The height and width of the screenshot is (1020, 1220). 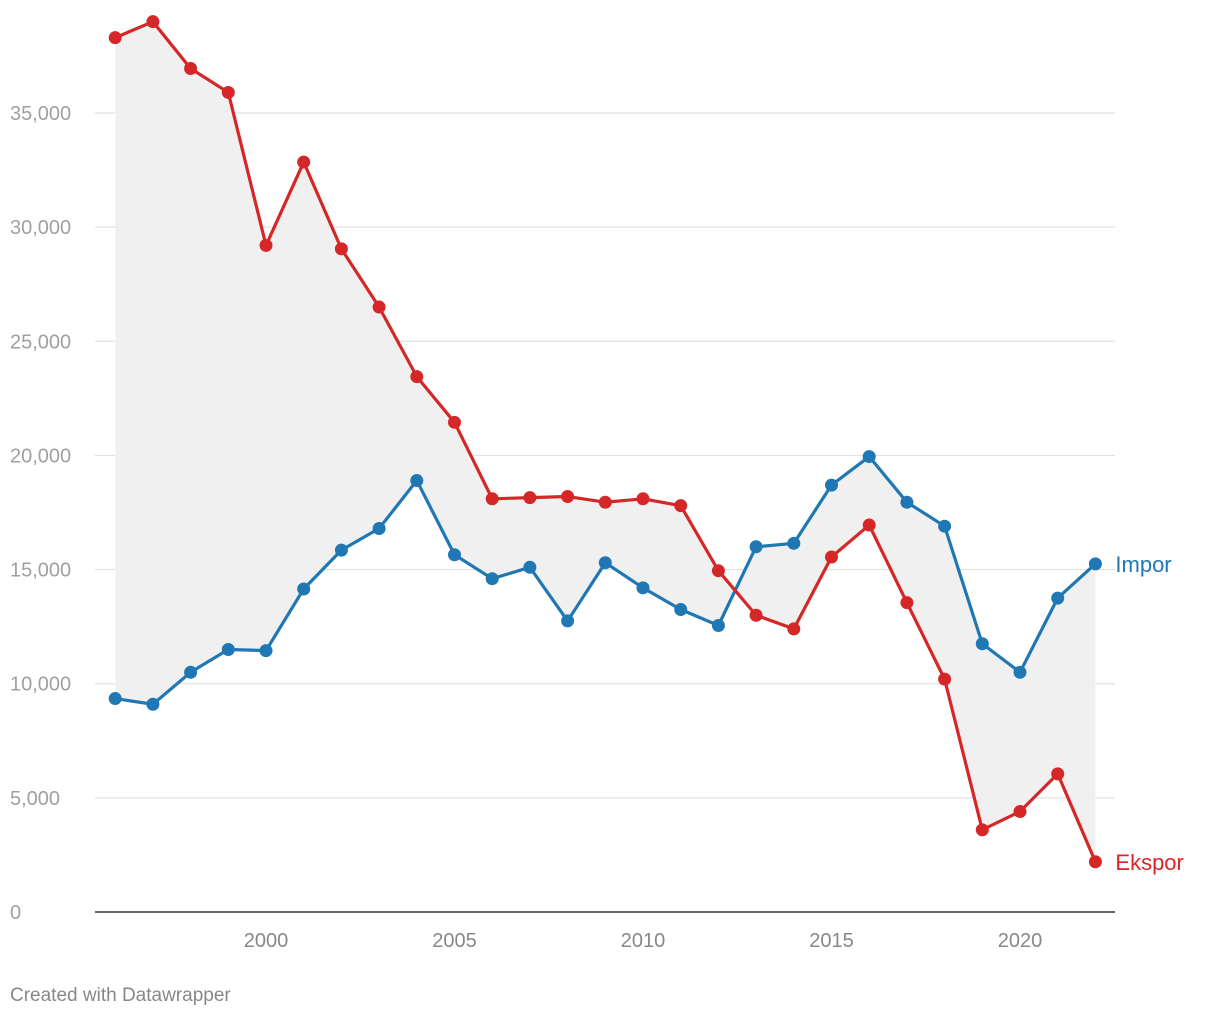 What do you see at coordinates (1149, 713) in the screenshot?
I see `series-labels: Impor Ekspor` at bounding box center [1149, 713].